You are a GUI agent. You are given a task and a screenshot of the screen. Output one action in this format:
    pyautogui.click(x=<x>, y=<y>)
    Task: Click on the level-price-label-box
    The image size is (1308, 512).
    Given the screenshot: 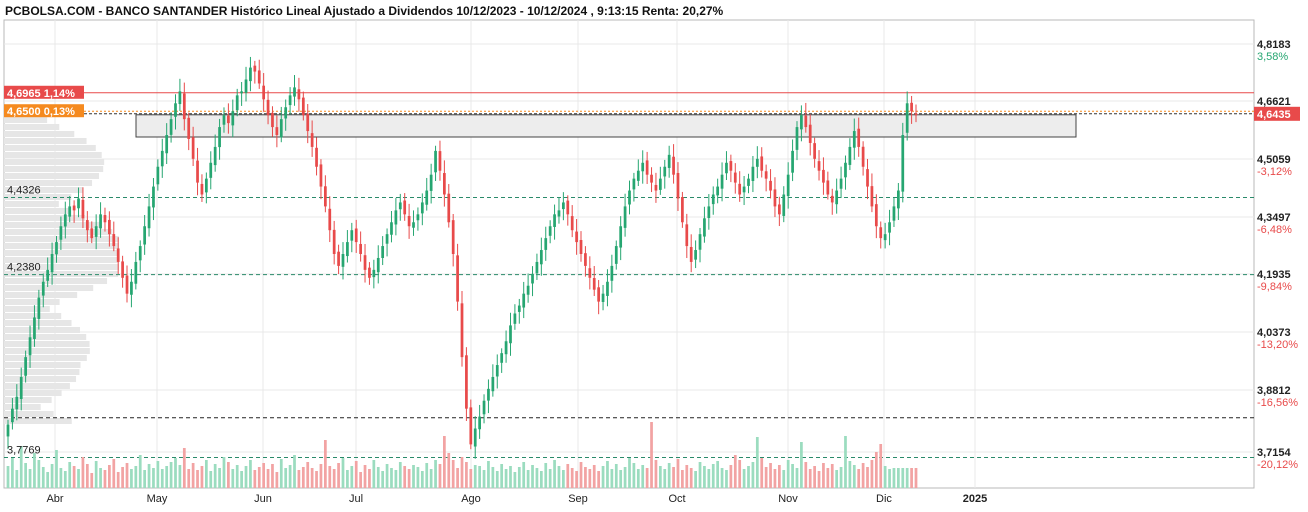 What is the action you would take?
    pyautogui.click(x=44, y=111)
    